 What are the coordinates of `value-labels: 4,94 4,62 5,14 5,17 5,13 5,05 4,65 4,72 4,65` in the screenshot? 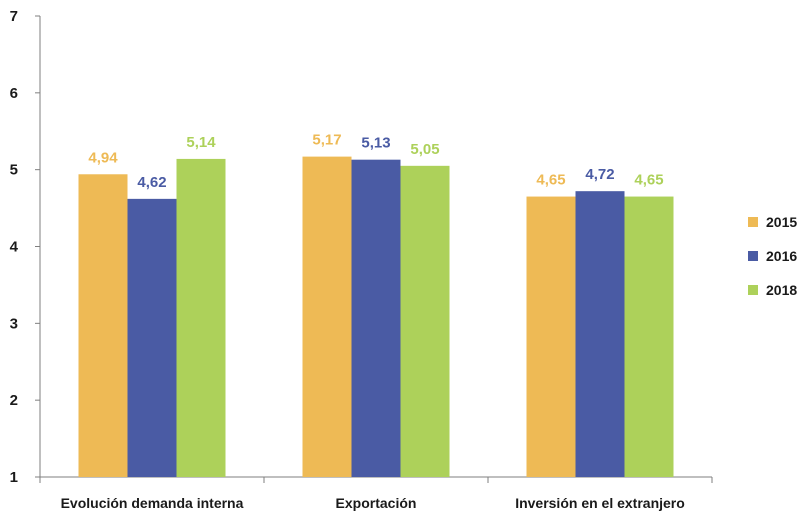 It's located at (375, 161).